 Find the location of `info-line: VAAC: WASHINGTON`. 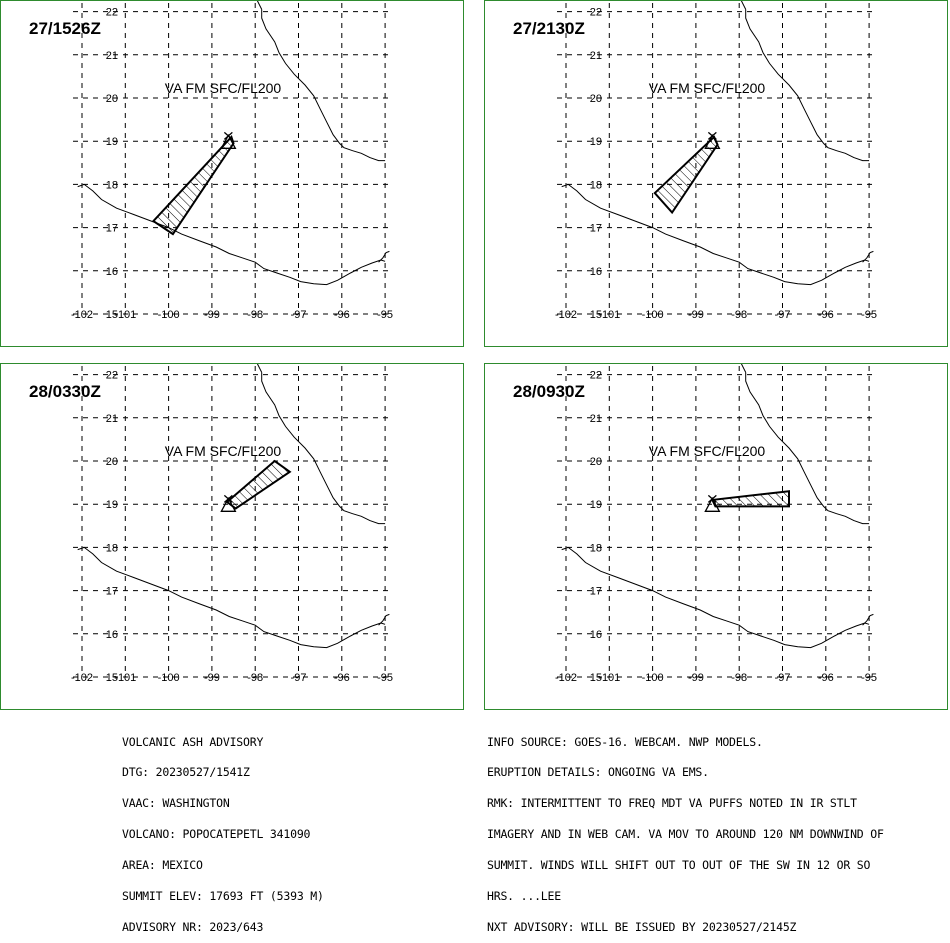

info-line: VAAC: WASHINGTON is located at coordinates (176, 803).